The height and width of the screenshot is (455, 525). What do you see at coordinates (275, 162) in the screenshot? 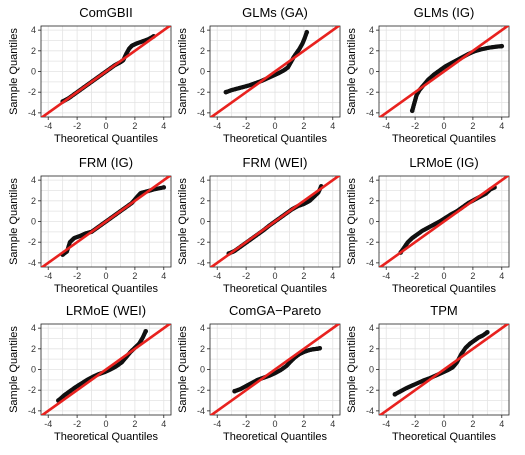
I see `panel-title: FRM (WEI)` at bounding box center [275, 162].